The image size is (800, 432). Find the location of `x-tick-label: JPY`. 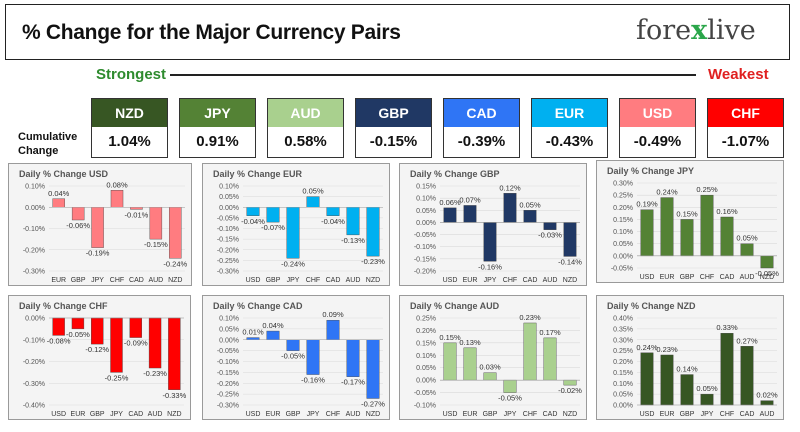

x-tick-label: JPY is located at coordinates (313, 414).